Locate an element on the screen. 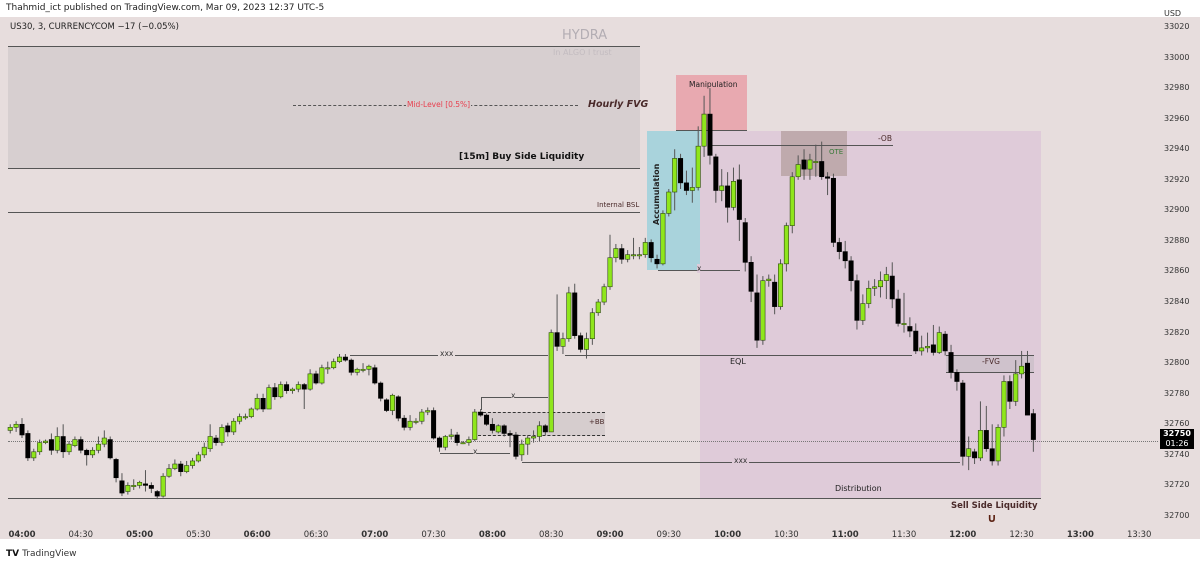 Image resolution: width=1200 pixels, height=567 pixels. time-tick: 04:30 is located at coordinates (81, 535).